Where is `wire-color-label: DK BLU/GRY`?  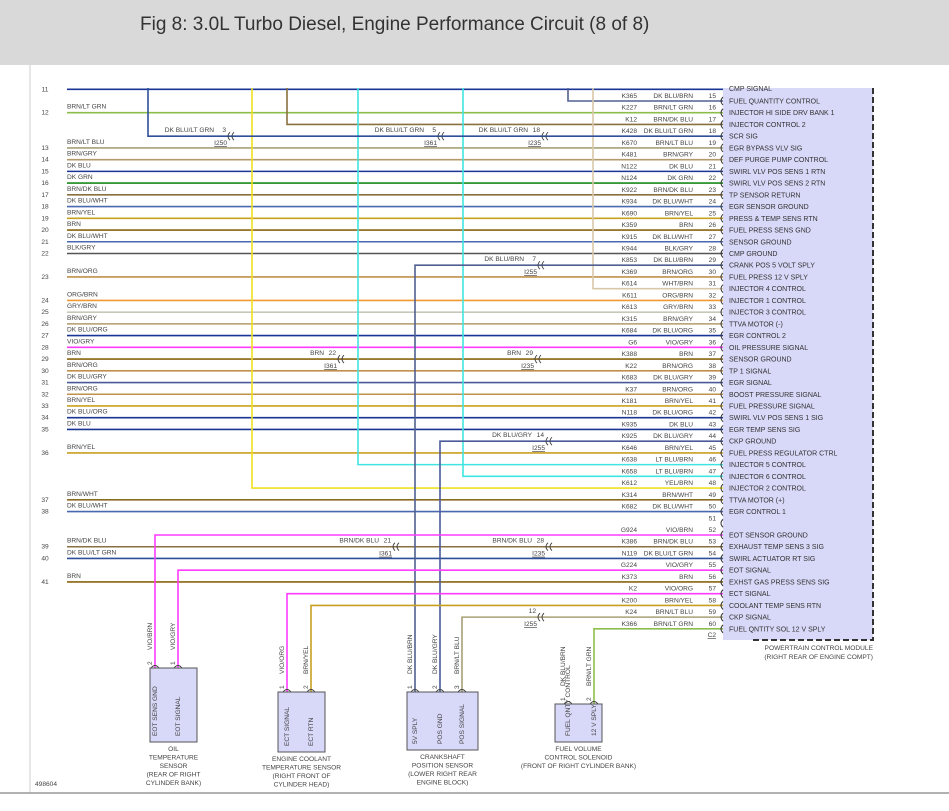
wire-color-label: DK BLU/GRY is located at coordinates (673, 436).